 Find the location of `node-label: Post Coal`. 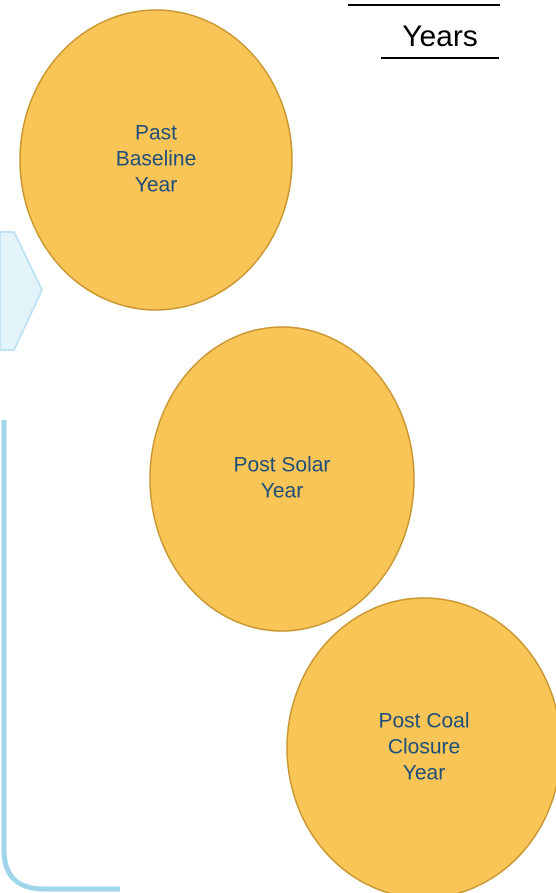

node-label: Post Coal is located at coordinates (423, 721).